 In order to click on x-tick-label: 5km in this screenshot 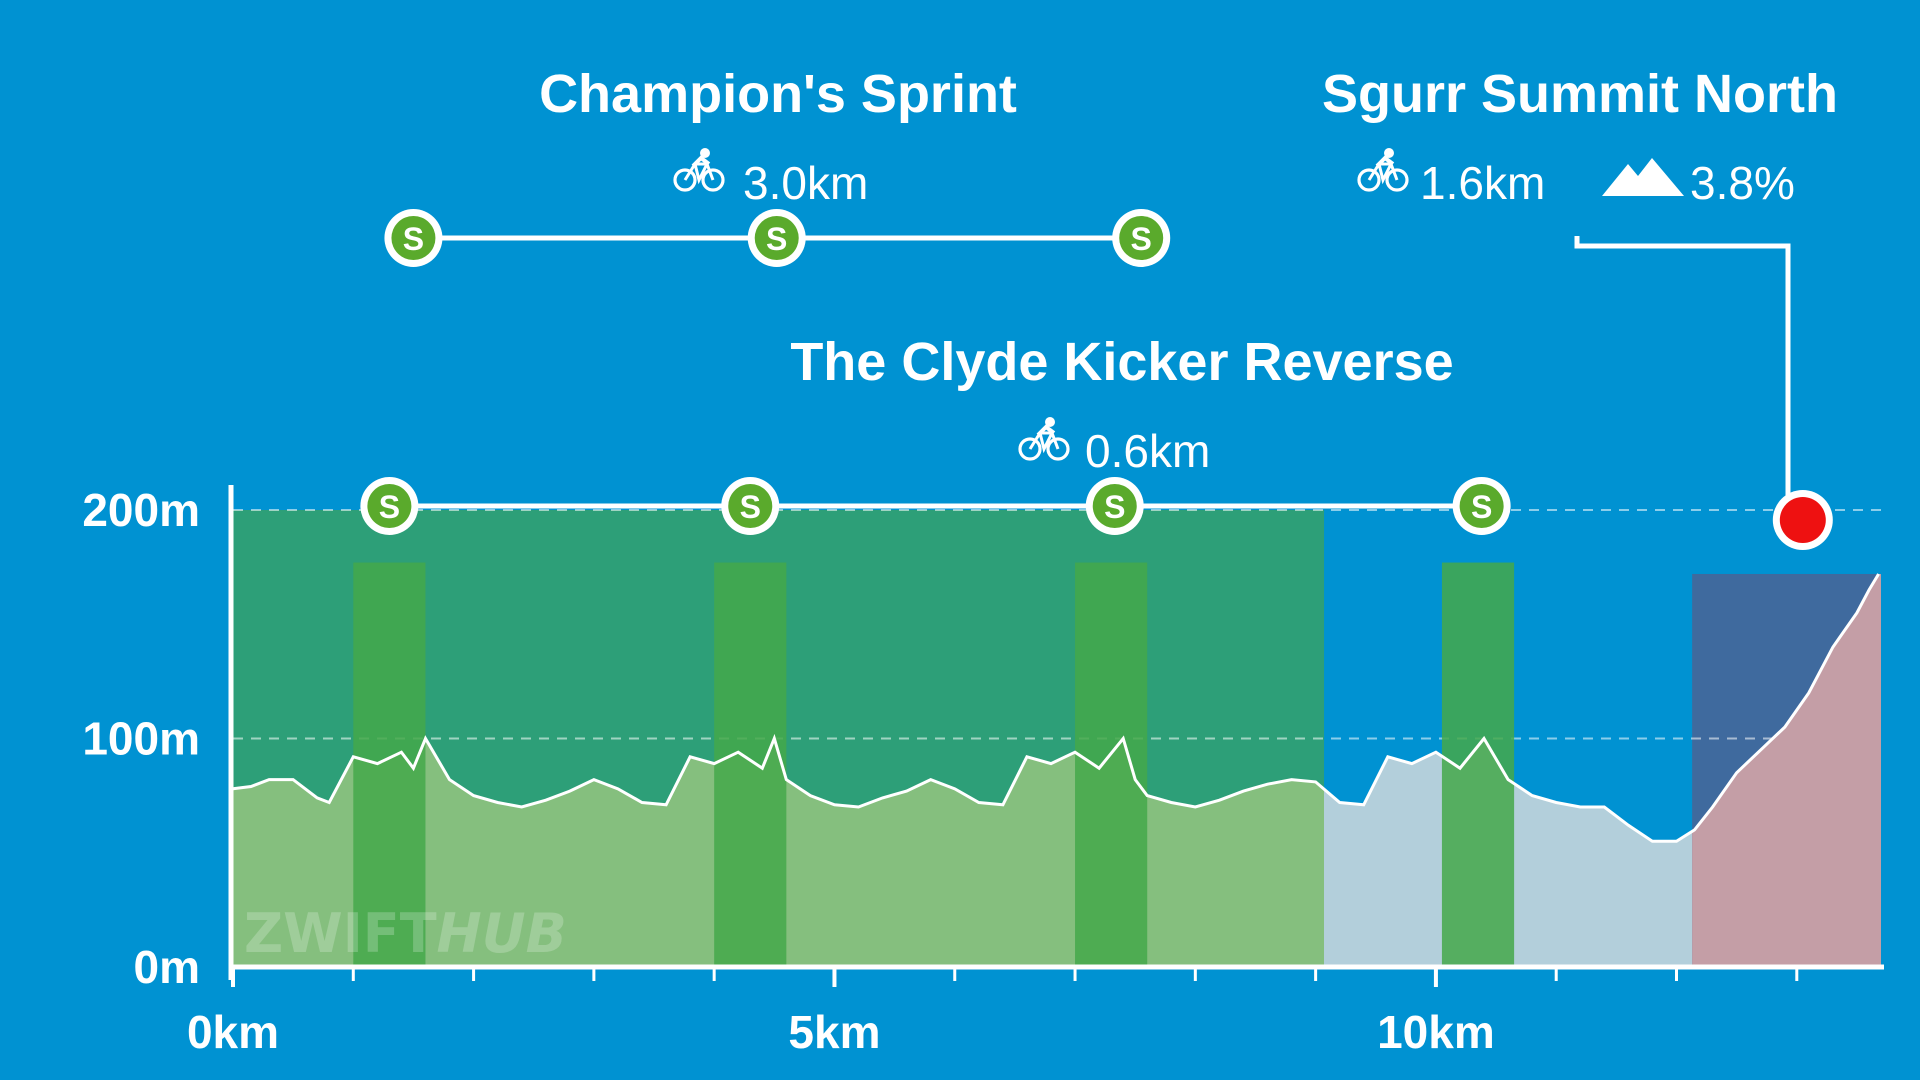, I will do `click(834, 1032)`.